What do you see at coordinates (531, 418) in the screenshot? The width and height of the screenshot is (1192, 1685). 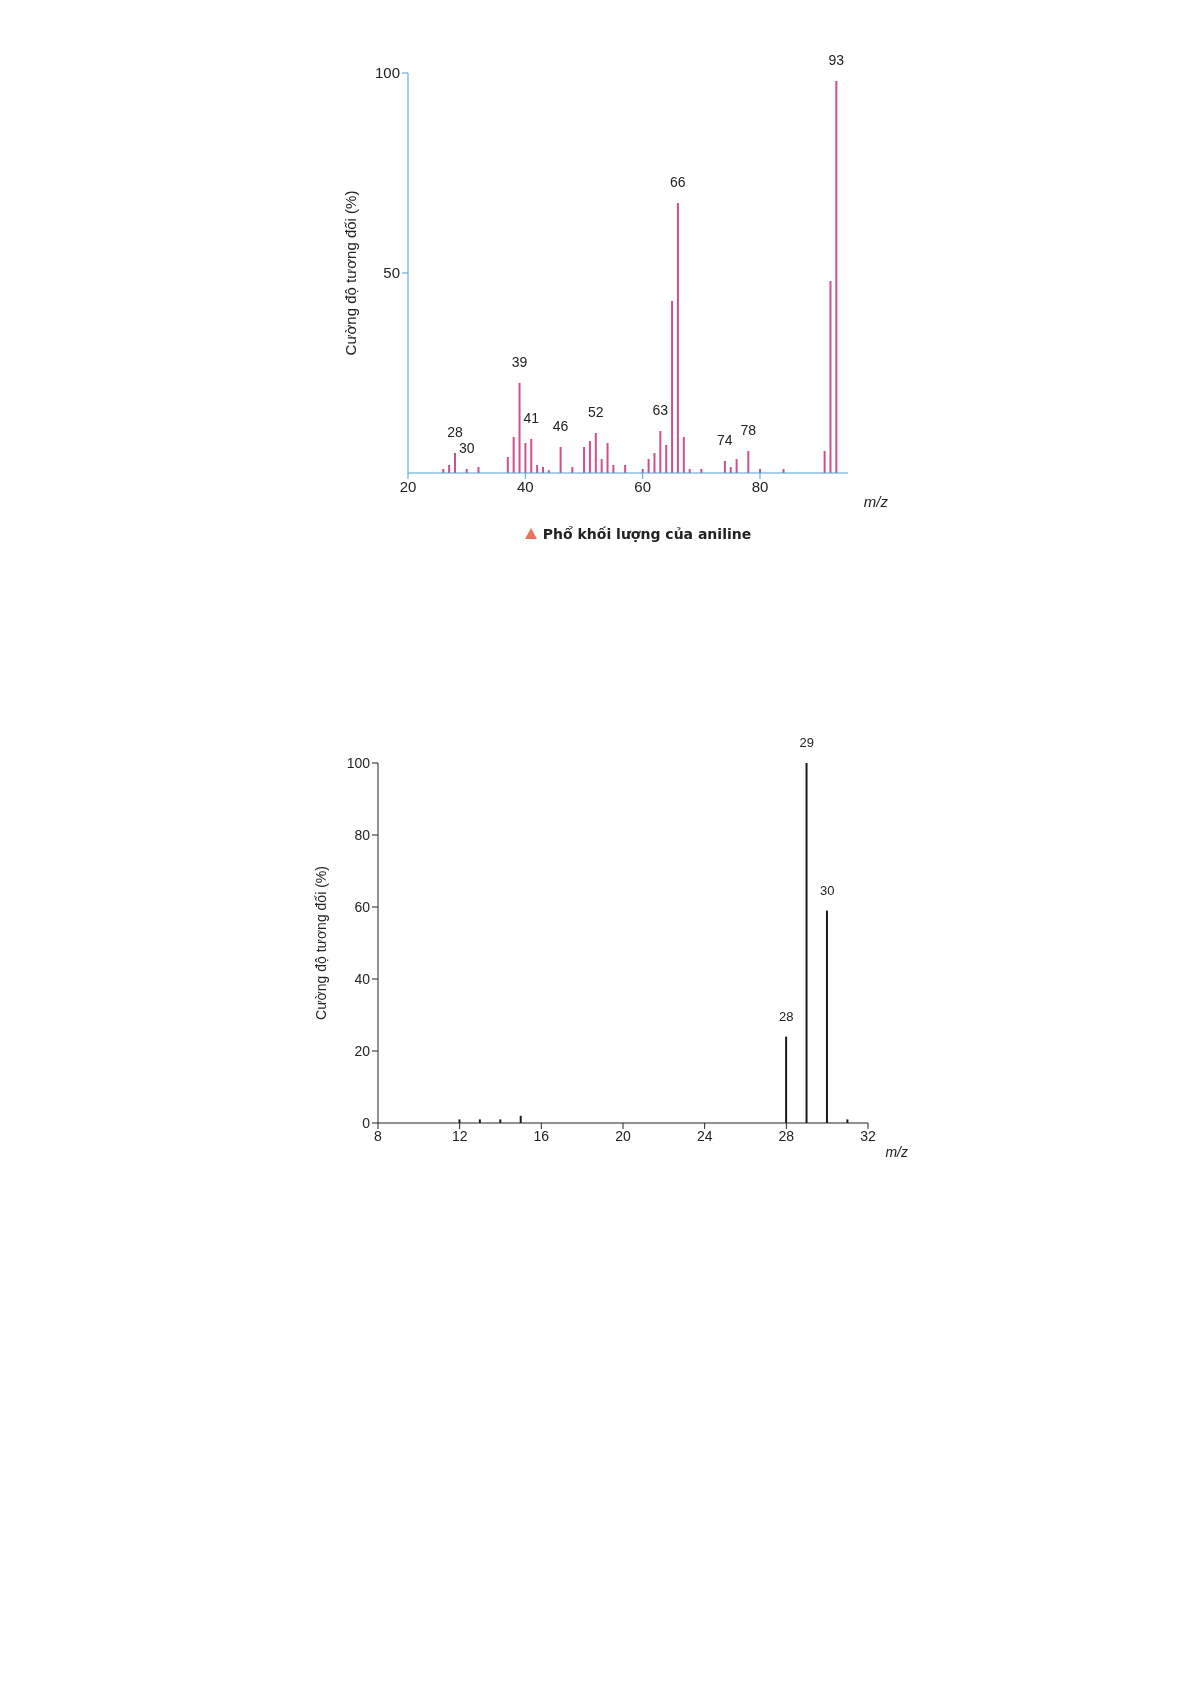 I see `annotation: 41` at bounding box center [531, 418].